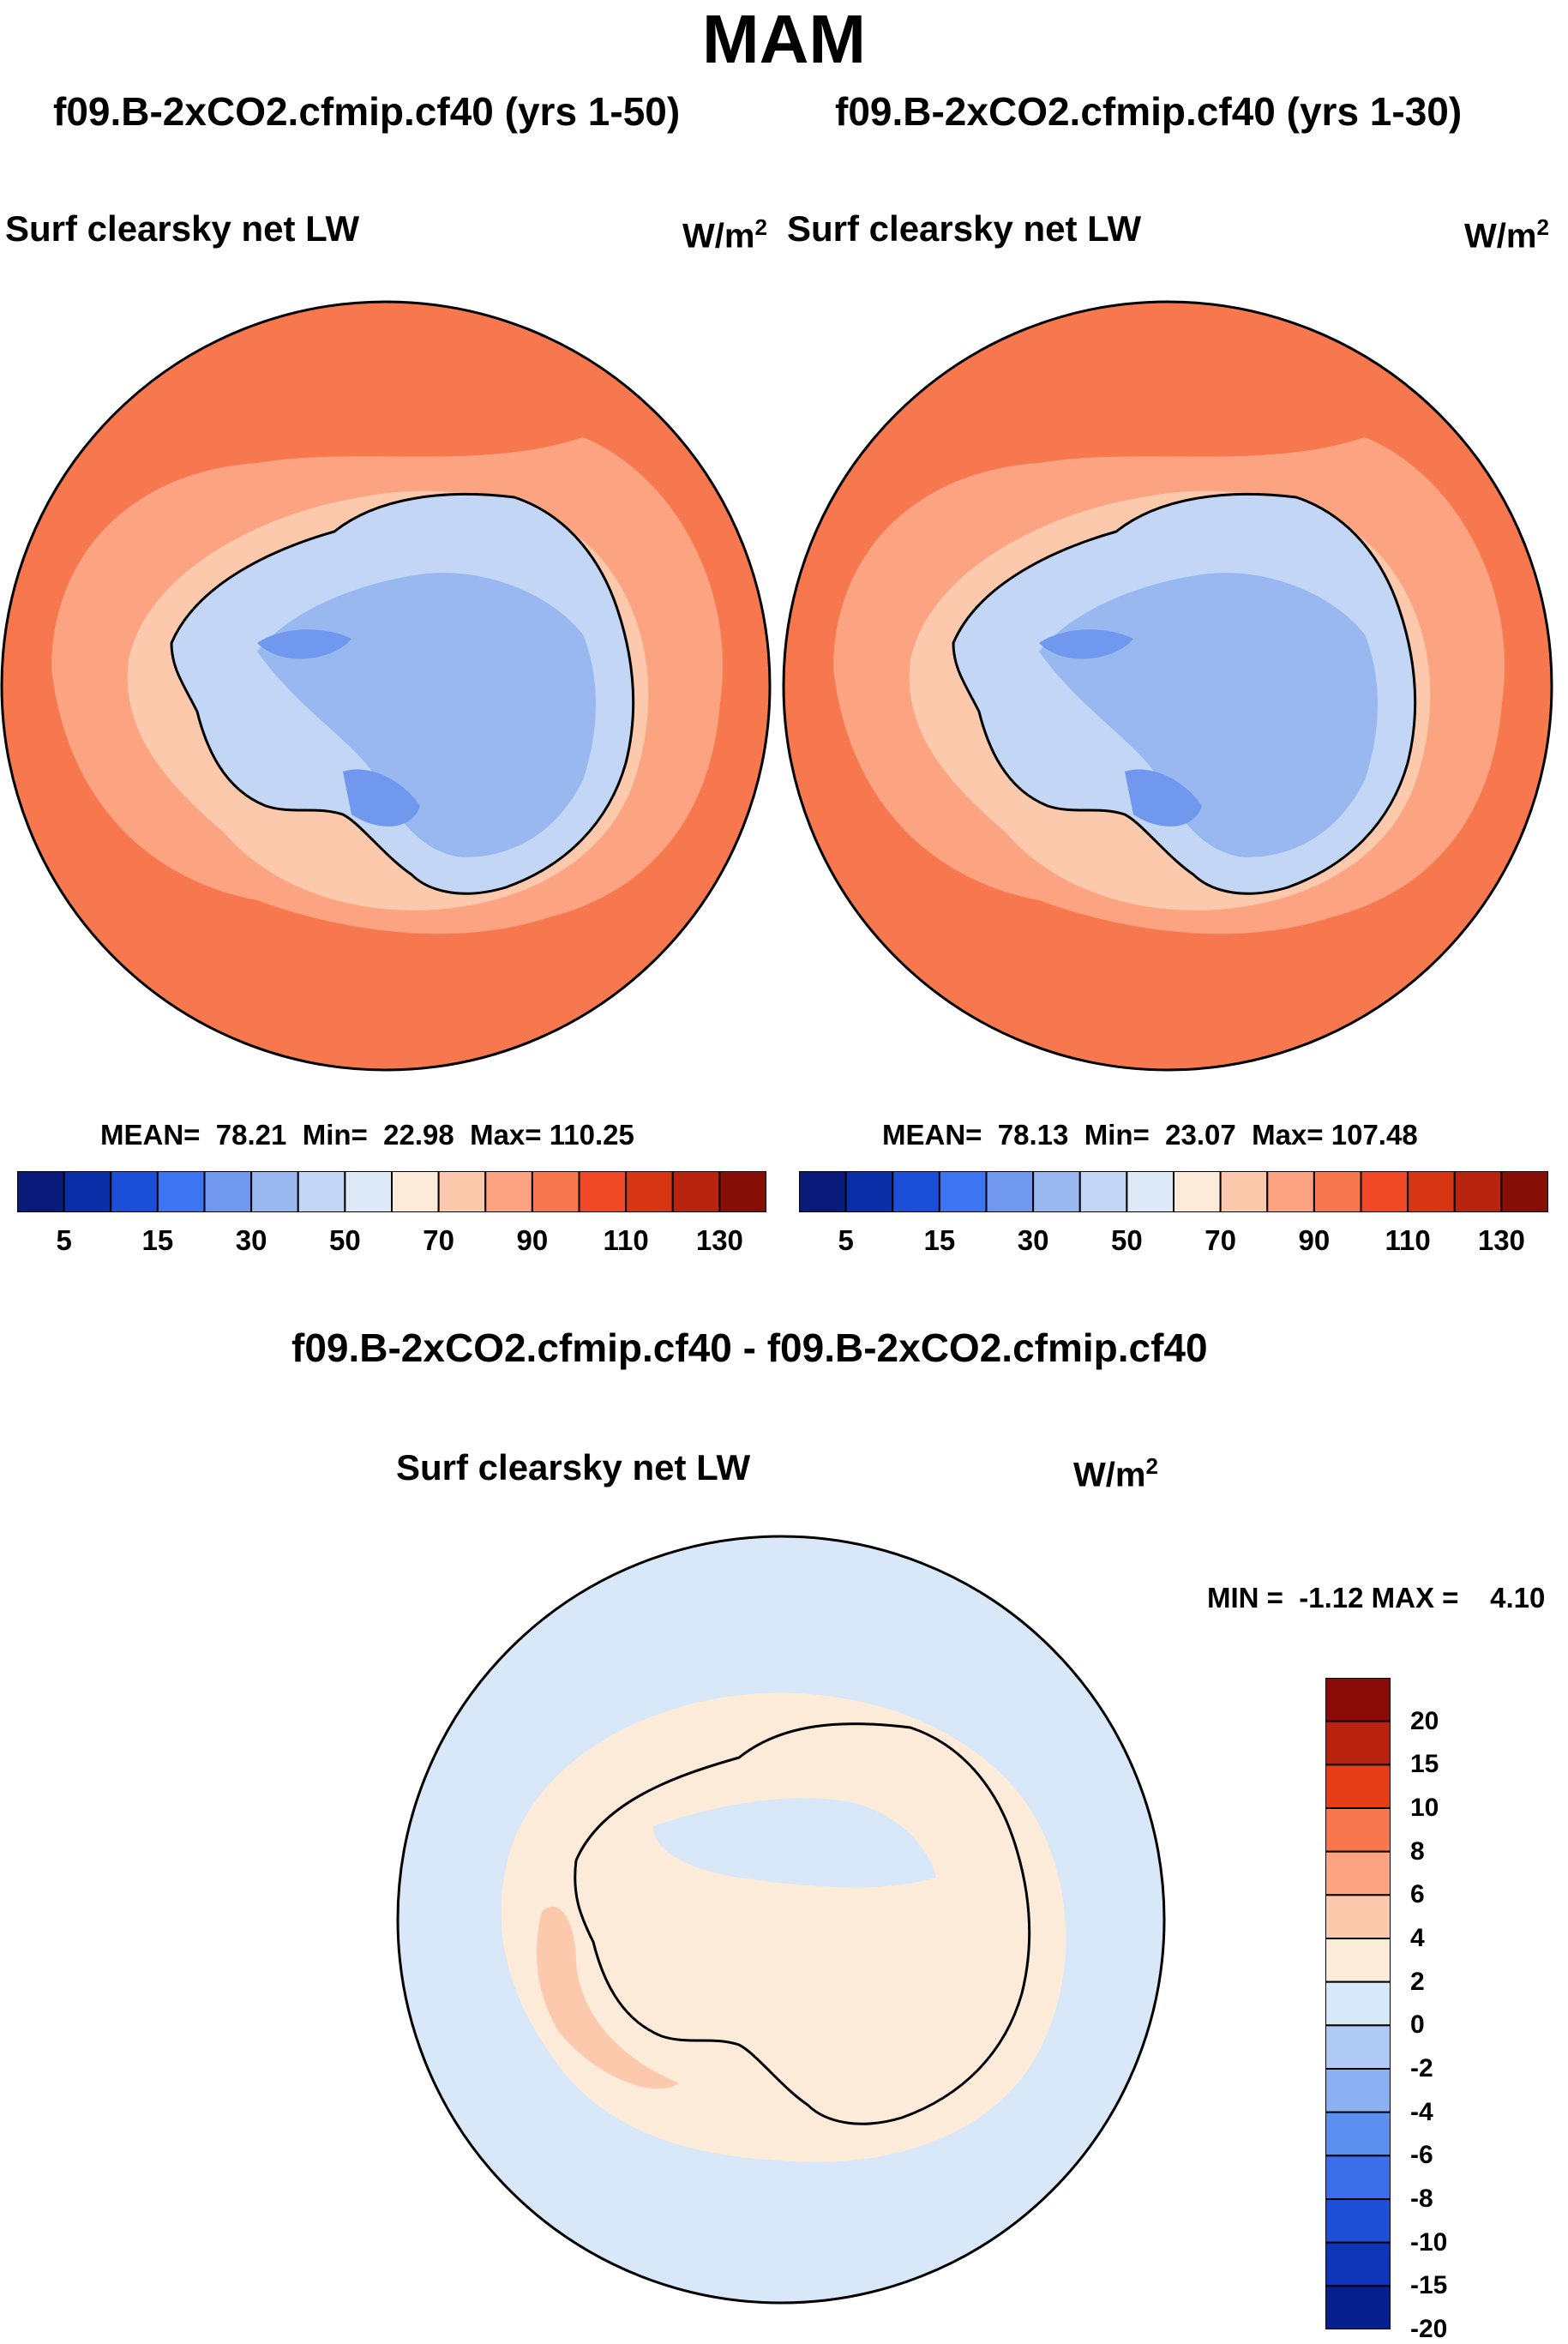 The image size is (1568, 2344). I want to click on right-colorbar, so click(1173, 1191).